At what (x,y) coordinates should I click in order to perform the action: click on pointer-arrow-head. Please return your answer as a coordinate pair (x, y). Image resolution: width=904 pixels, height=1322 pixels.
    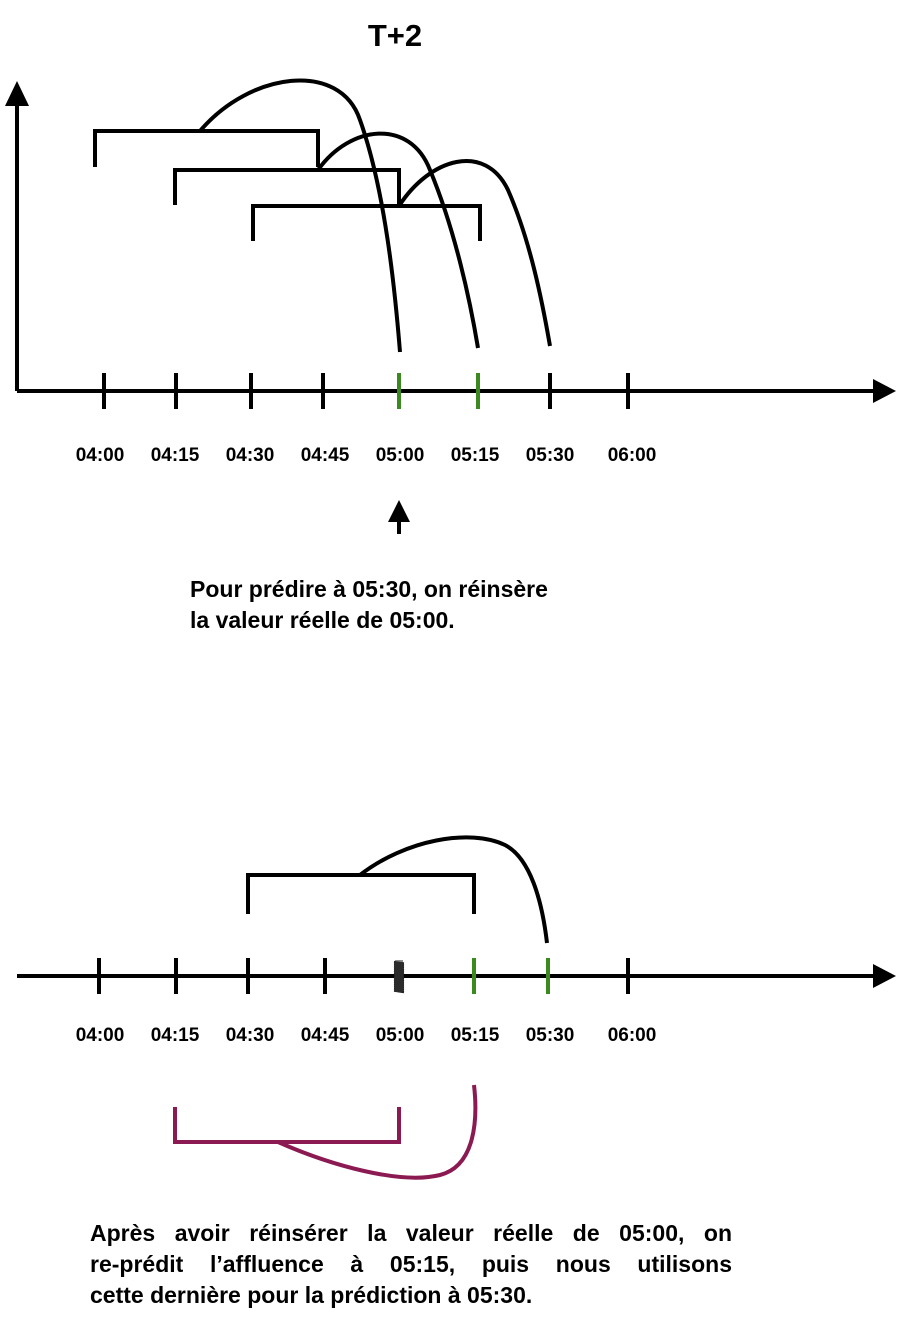
    Looking at the image, I should click on (399, 511).